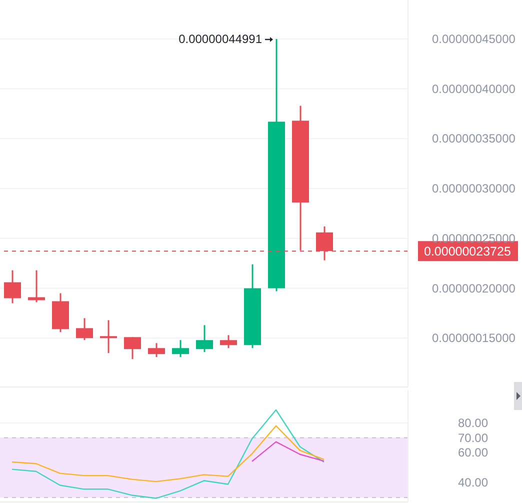 Image resolution: width=522 pixels, height=503 pixels. Describe the element at coordinates (474, 288) in the screenshot. I see `y-tick-label: 0.00000020000` at that location.